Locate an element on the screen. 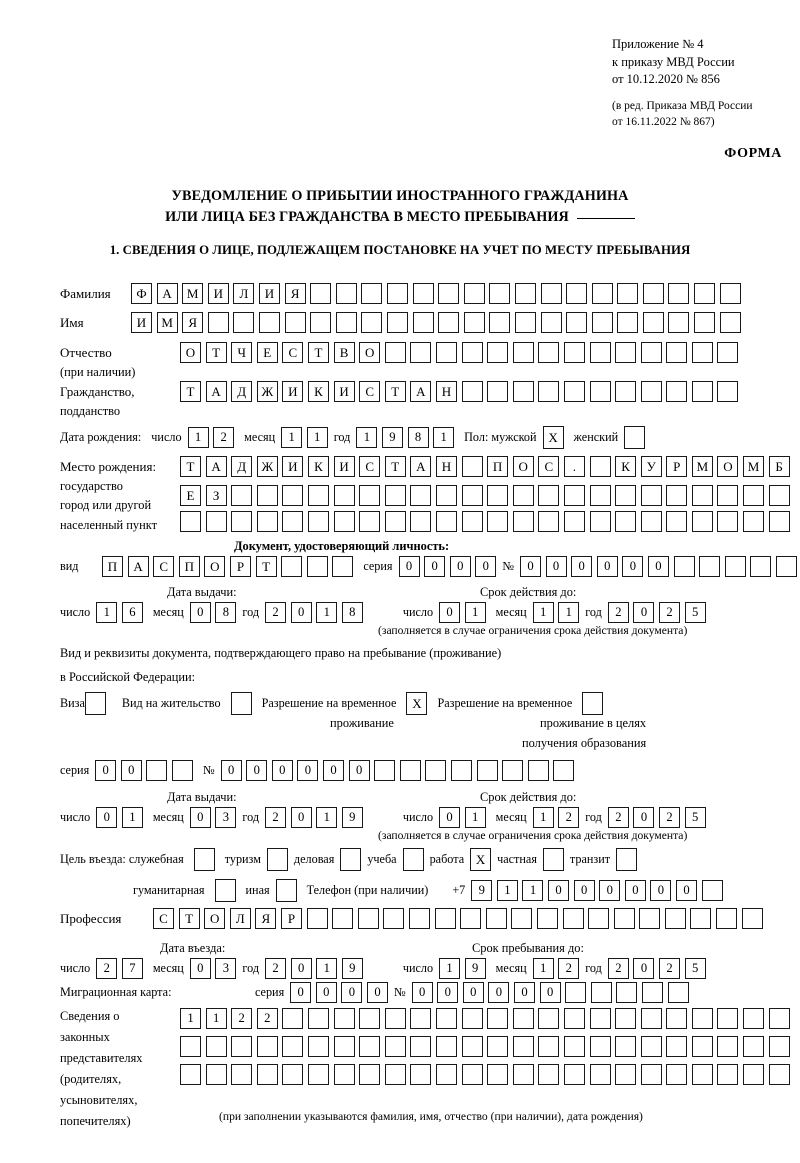 The image size is (800, 1163). char-cell: 2 is located at coordinates (618, 817).